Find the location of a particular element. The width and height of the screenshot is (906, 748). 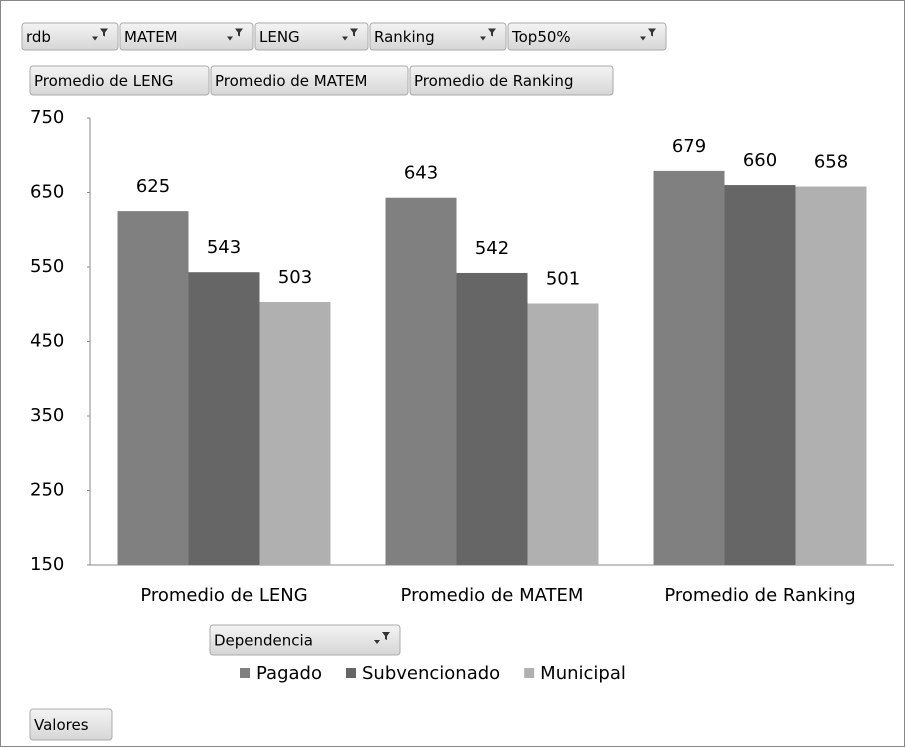

filter-button-label: Top50% is located at coordinates (541, 37).